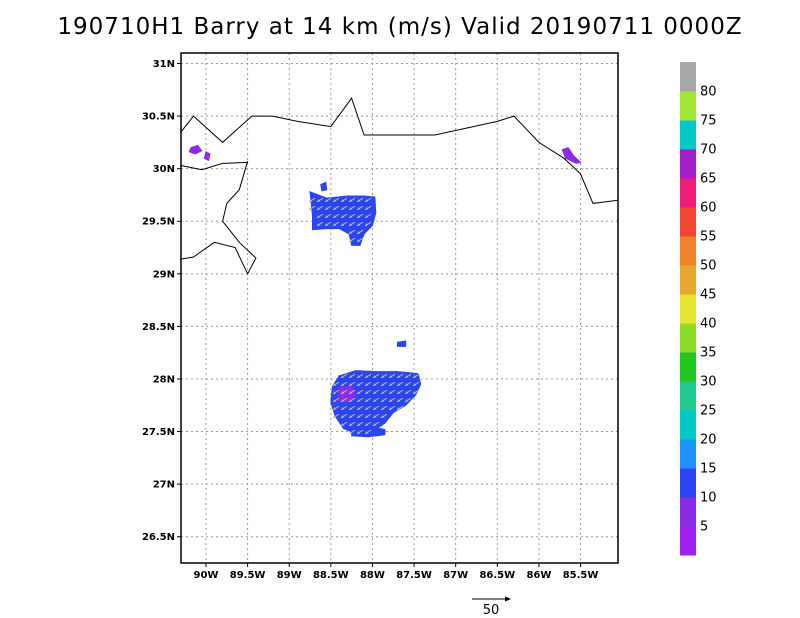  What do you see at coordinates (708, 382) in the screenshot?
I see `colorbar-label: 30` at bounding box center [708, 382].